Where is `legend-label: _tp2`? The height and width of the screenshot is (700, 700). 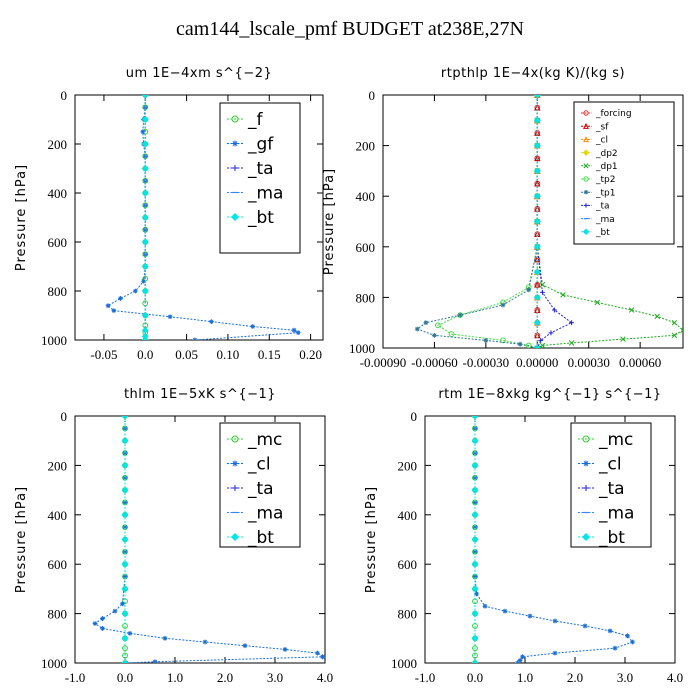 legend-label: _tp2 is located at coordinates (605, 180).